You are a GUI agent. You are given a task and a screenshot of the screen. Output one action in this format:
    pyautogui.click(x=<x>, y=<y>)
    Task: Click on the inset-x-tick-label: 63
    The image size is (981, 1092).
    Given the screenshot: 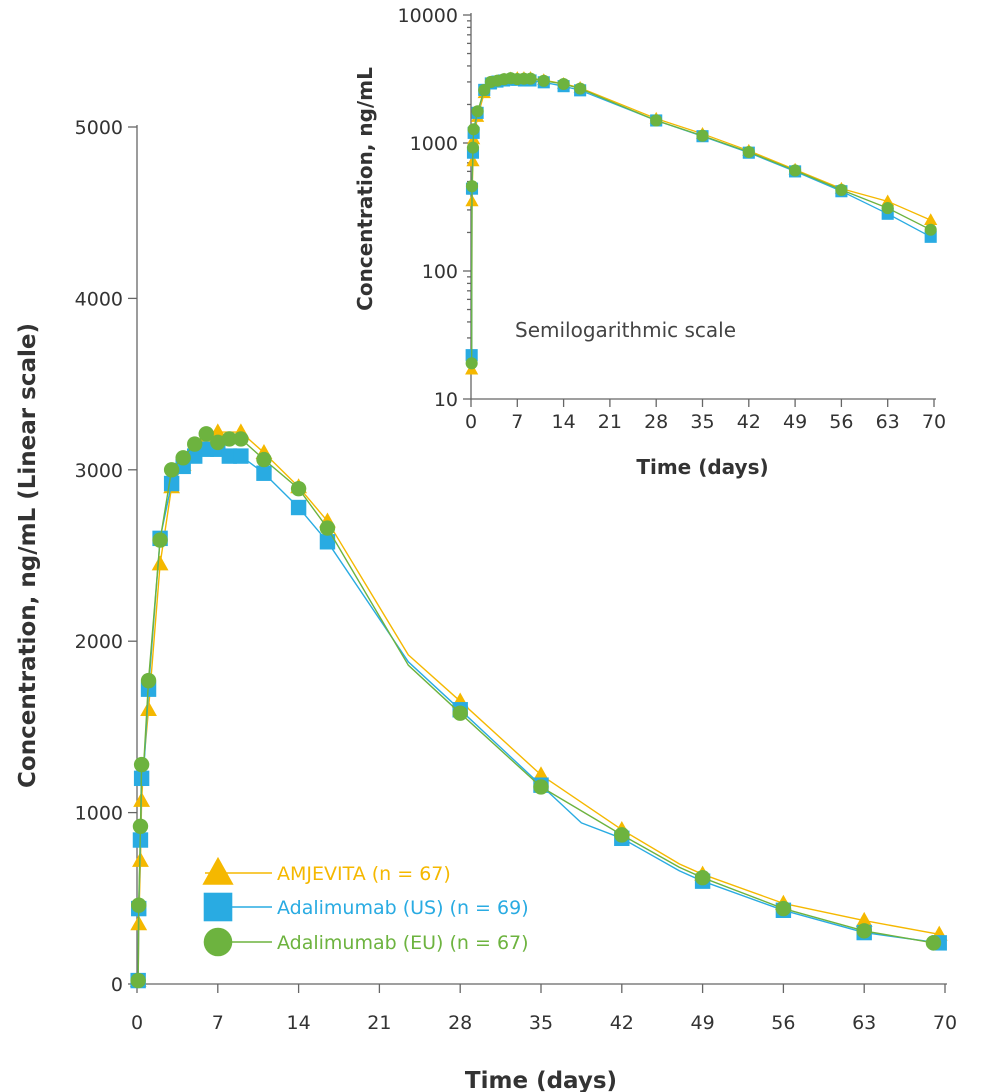 What is the action you would take?
    pyautogui.click(x=888, y=422)
    